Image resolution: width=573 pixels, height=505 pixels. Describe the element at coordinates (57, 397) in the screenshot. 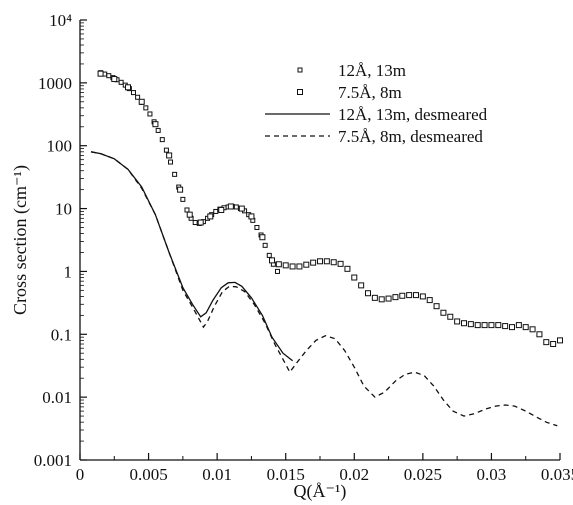

I see `y-tick-label: 0.01` at that location.